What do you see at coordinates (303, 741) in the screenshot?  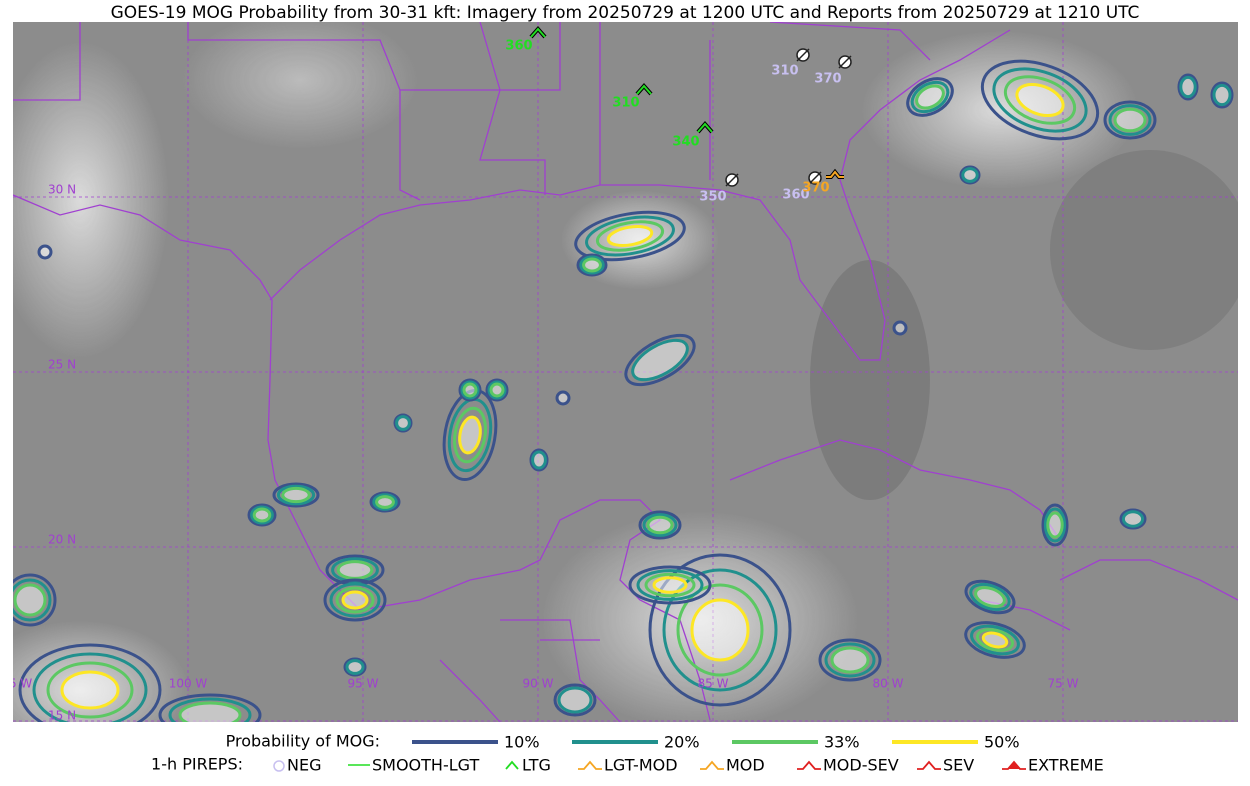 I see `legend-title: Probability of MOG:` at bounding box center [303, 741].